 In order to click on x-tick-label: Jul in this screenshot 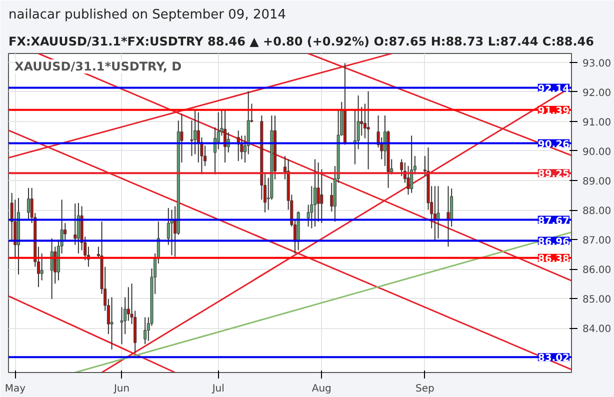, I will do `click(217, 389)`.